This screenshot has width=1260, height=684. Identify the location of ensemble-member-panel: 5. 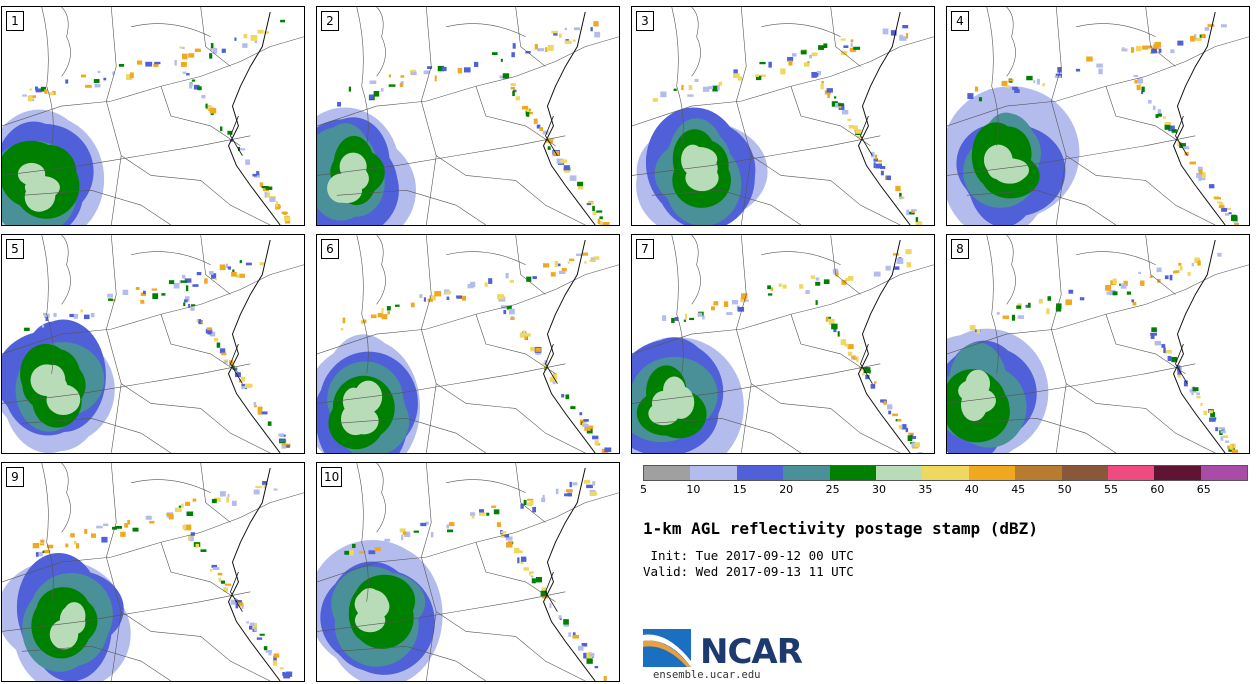
(153, 344).